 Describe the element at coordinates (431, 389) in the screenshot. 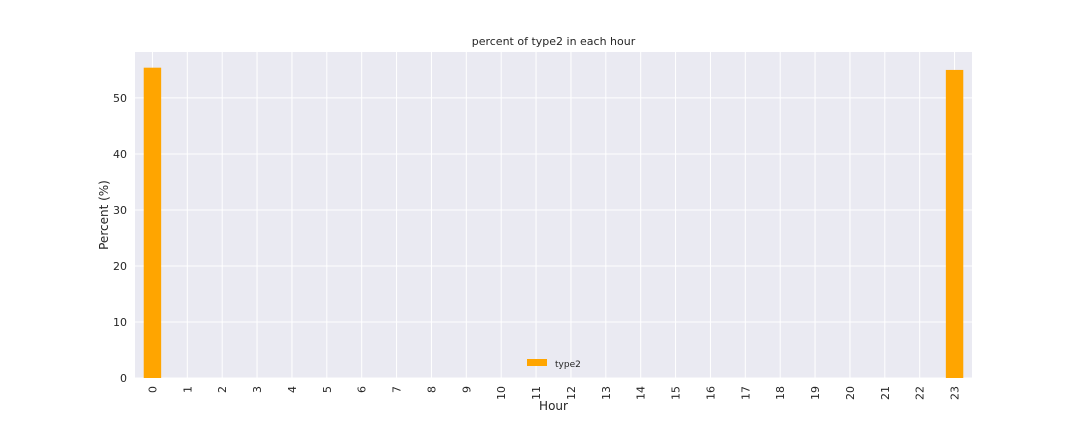

I see `x-tick-label: 8` at that location.